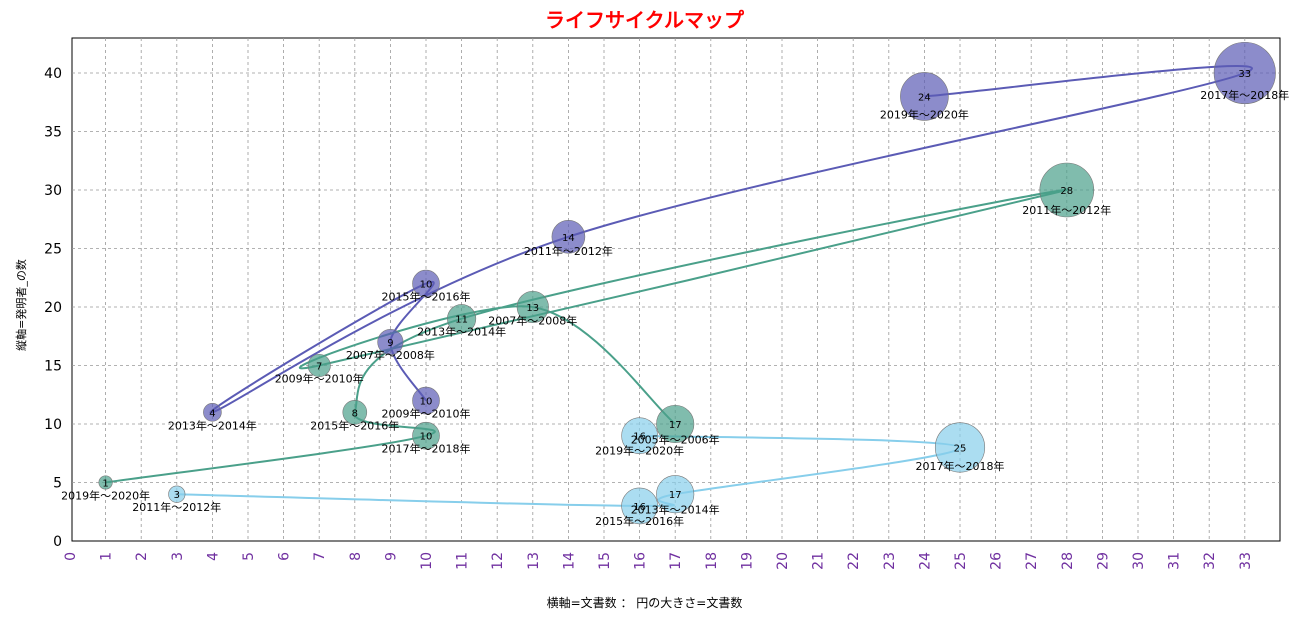  I want to click on y-tick-label: 0, so click(57, 542).